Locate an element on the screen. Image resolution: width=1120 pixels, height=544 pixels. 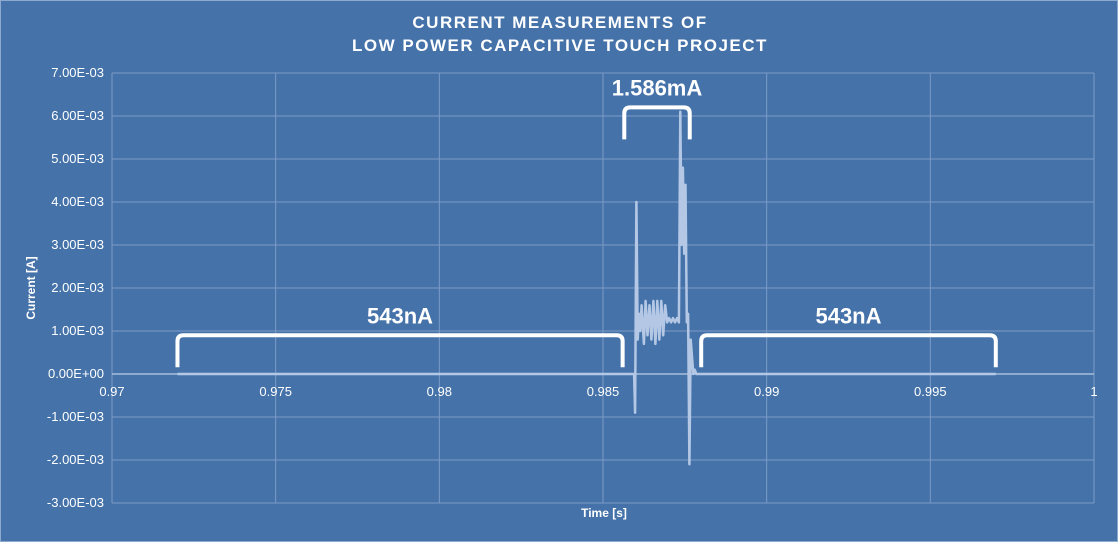
y-tick-label: -3.00E-03 is located at coordinates (75, 502).